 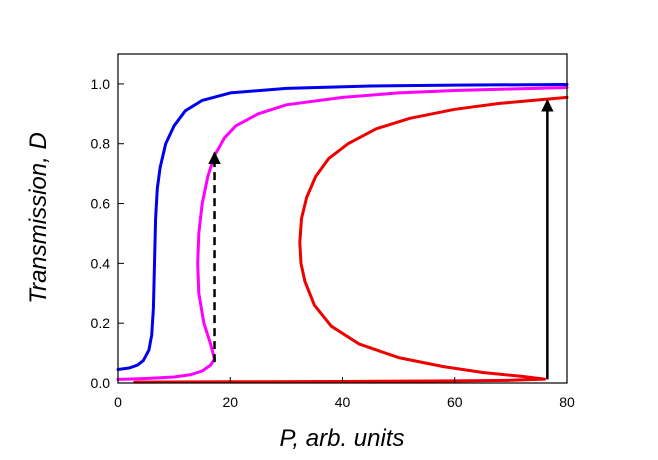 What do you see at coordinates (101, 144) in the screenshot?
I see `y-tick-label: 0.8` at bounding box center [101, 144].